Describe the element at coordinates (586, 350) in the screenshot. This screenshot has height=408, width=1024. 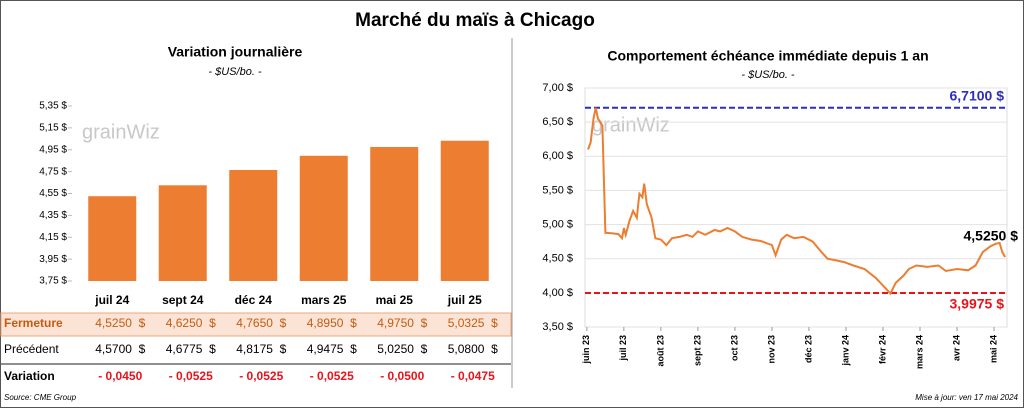
I see `x-tick-label: juin 23` at that location.